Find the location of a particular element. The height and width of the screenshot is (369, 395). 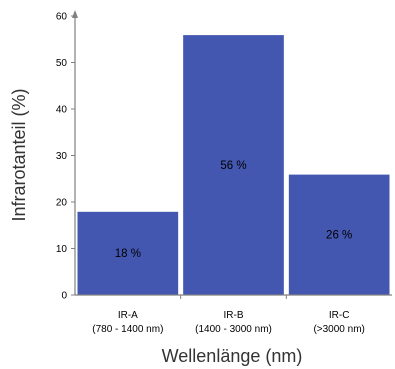

x-tick-label-0-1: (780 - 1400 nm) is located at coordinates (127, 329).